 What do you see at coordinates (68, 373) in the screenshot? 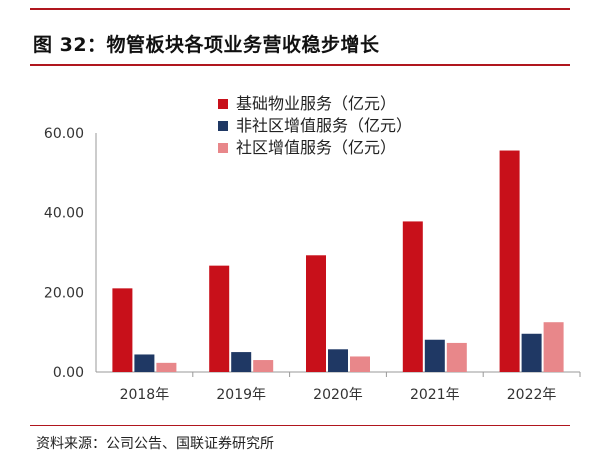
I see `y-tick-label: 0.00` at bounding box center [68, 373].